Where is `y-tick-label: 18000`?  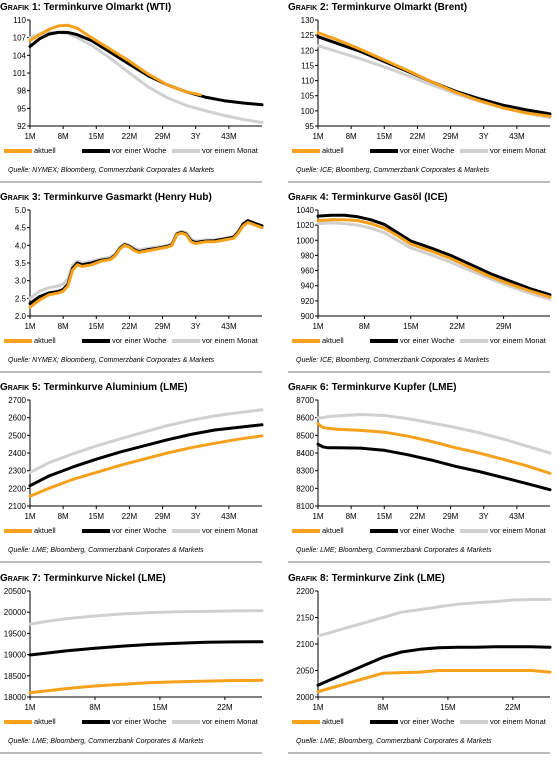
y-tick-label: 18000 is located at coordinates (15, 697).